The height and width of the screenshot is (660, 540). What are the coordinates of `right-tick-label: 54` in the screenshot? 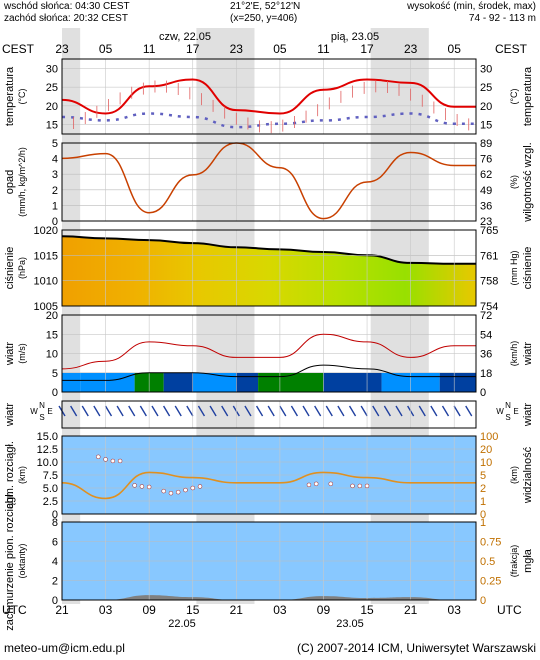 It's located at (486, 335).